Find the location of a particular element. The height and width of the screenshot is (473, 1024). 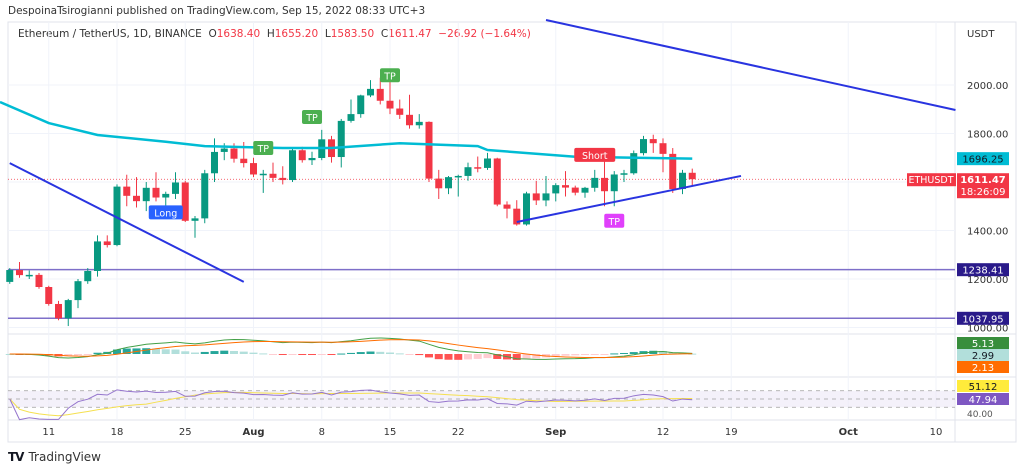

level-1-badge-text: 1238.41 is located at coordinates (982, 271).